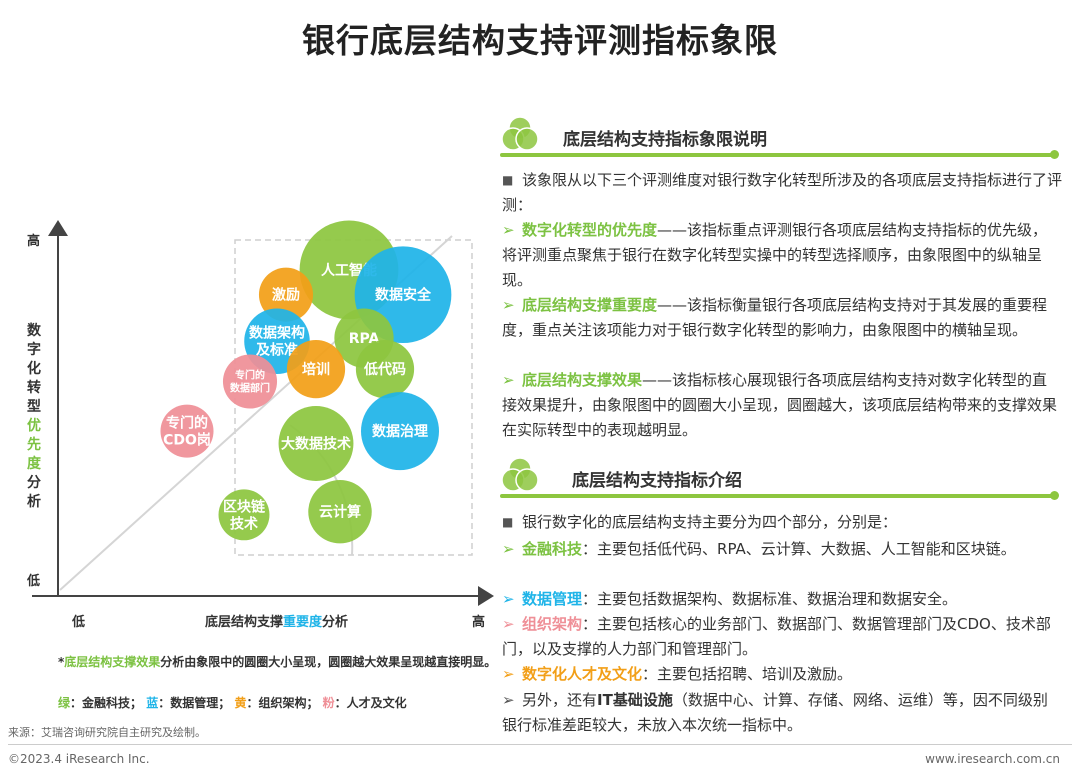 The height and width of the screenshot is (778, 1080). What do you see at coordinates (106, 703) in the screenshot?
I see `legend-text: ：金融科技；` at bounding box center [106, 703].